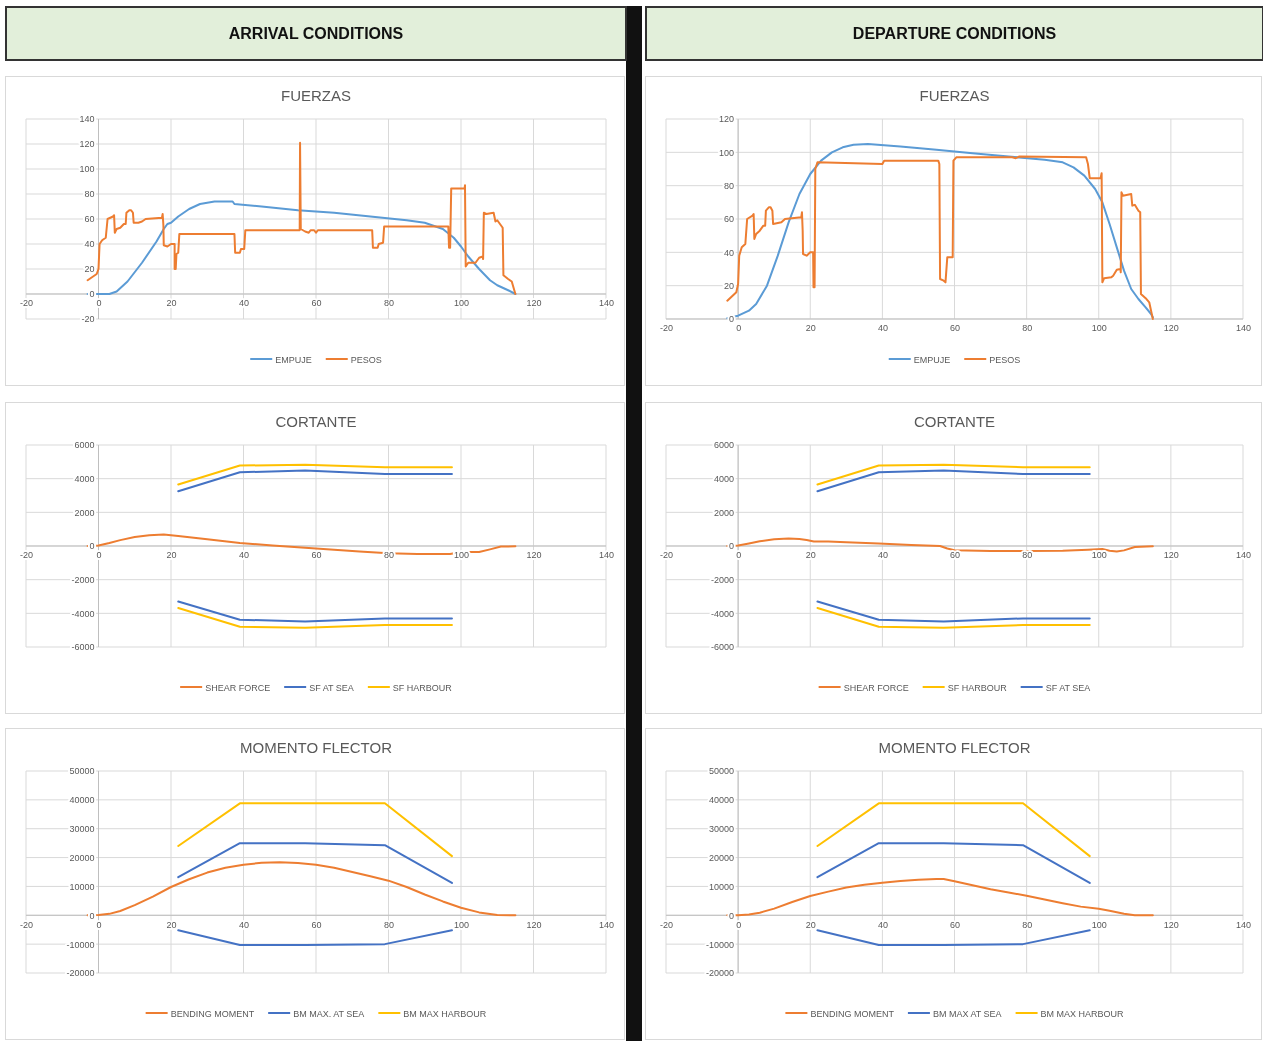 This screenshot has height=1041, width=1263. I want to click on y-tick-label: 20000, so click(722, 857).